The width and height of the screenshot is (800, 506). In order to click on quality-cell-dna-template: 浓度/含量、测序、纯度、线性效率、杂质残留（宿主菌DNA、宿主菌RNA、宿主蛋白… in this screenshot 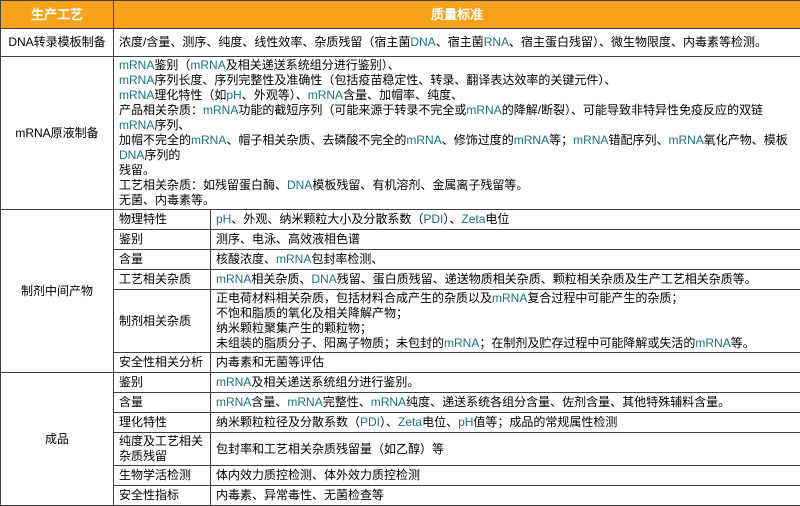, I will do `click(457, 43)`.